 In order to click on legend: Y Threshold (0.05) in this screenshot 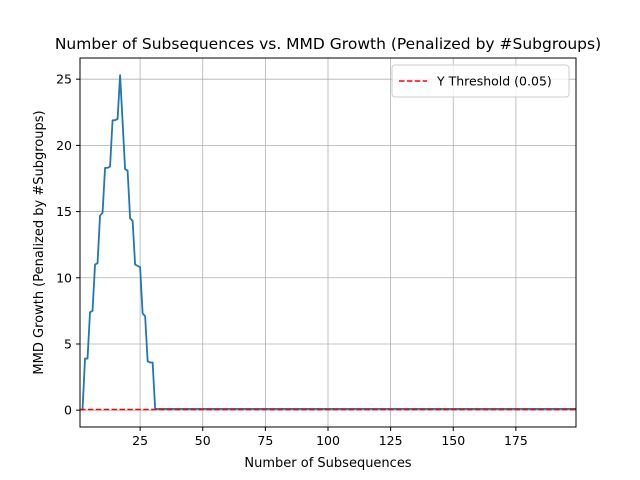, I will do `click(480, 81)`.